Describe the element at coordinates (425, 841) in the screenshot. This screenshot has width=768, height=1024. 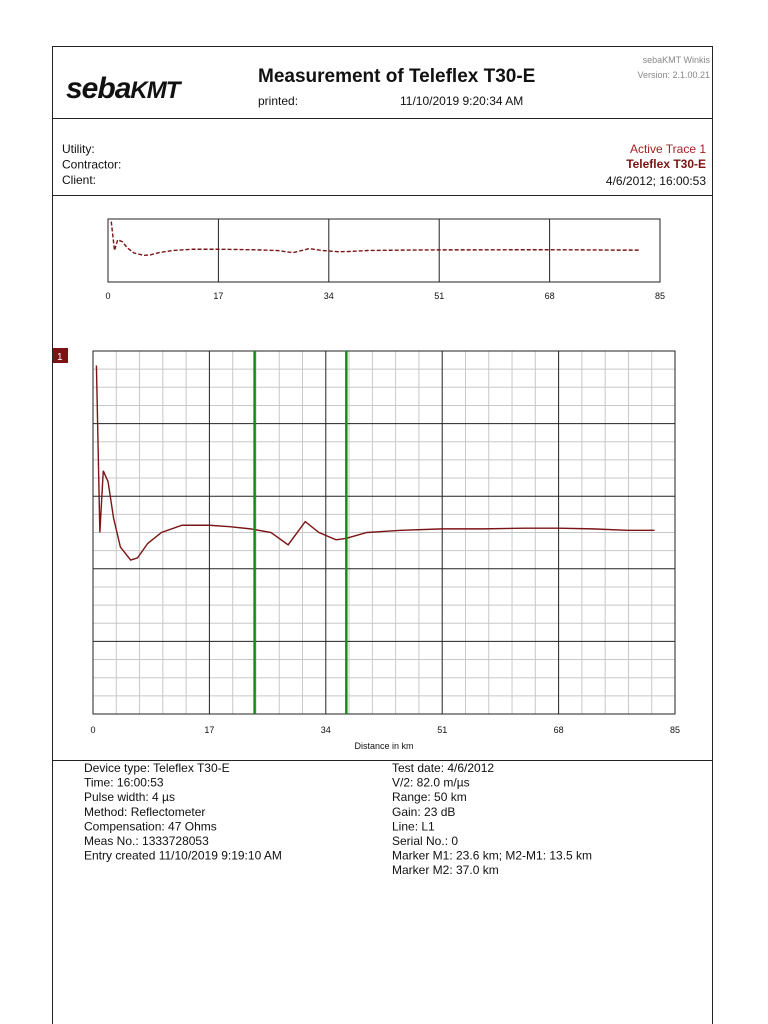
I see `detail: Serial No.: 0` at that location.